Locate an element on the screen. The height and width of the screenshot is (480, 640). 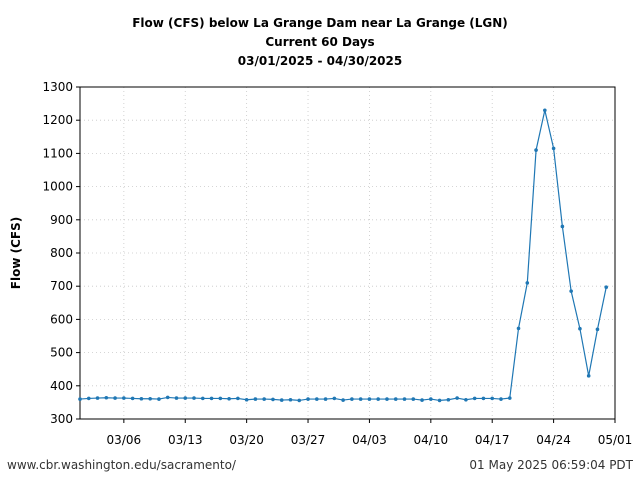
x-tick-label: 04/17 is located at coordinates (492, 440).